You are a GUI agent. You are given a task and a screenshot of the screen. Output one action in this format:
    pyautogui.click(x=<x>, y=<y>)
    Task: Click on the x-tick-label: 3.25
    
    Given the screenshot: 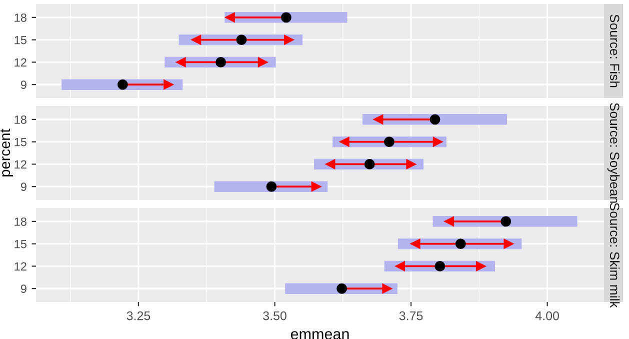 What is the action you would take?
    pyautogui.click(x=138, y=315)
    